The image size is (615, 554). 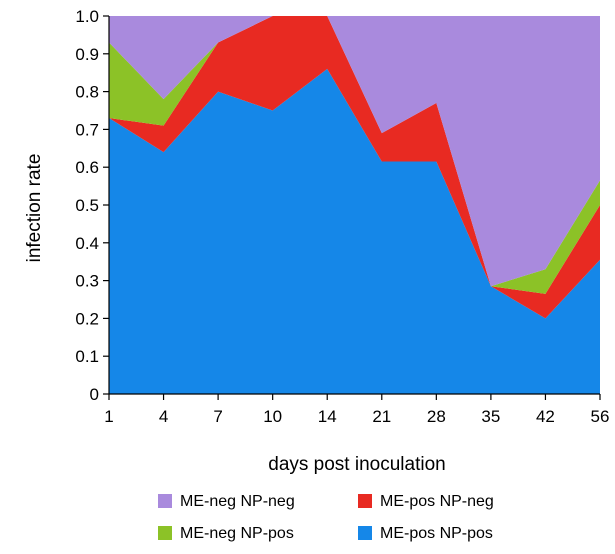 I want to click on legend-label: ME-neg NP-neg, so click(x=237, y=501).